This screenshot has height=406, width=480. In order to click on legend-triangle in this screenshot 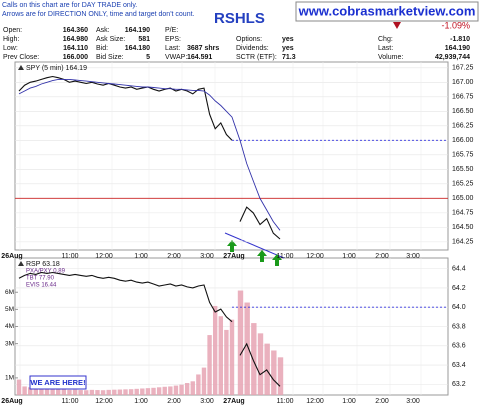, I will do `click(21, 67)`.